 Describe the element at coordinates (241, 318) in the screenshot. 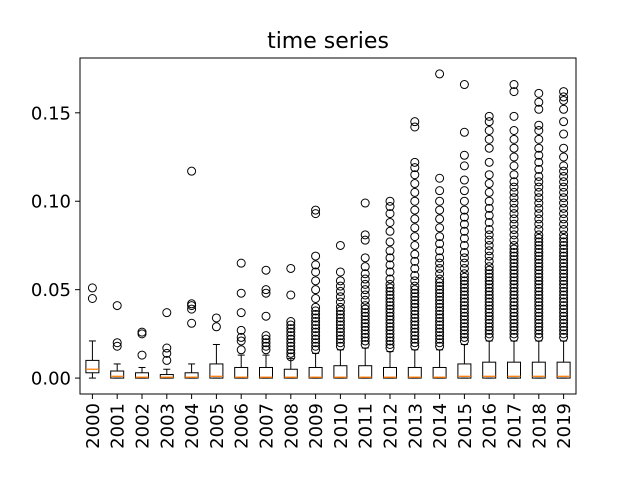

I see `box-2006` at that location.